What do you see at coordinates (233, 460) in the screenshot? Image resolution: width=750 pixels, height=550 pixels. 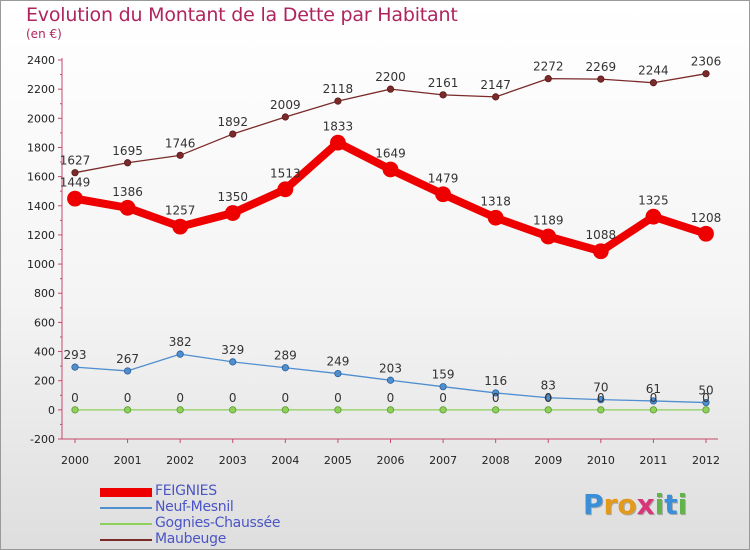 I see `x-tick-label: 2003` at bounding box center [233, 460].